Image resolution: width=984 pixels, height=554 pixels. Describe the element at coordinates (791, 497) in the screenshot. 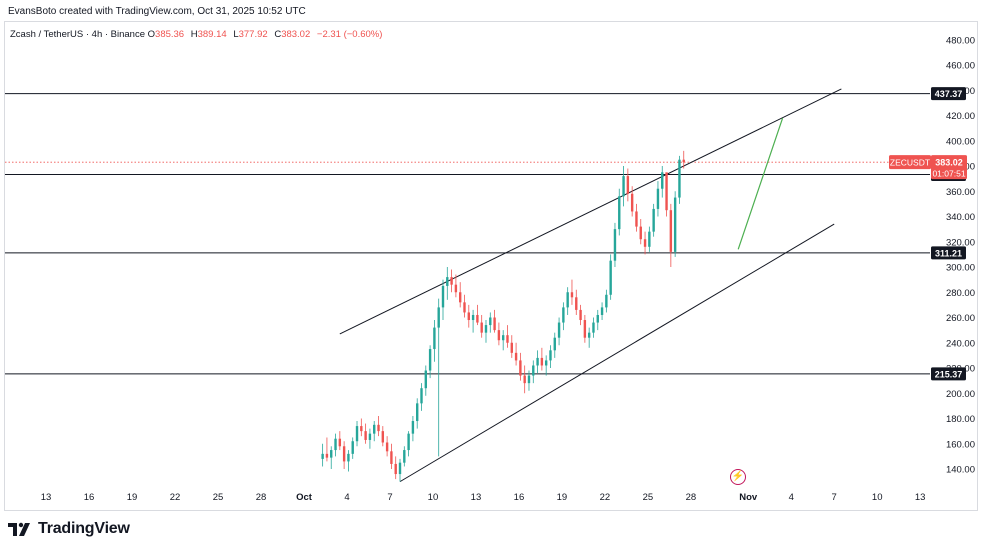

I see `x-tick-label: 4` at that location.